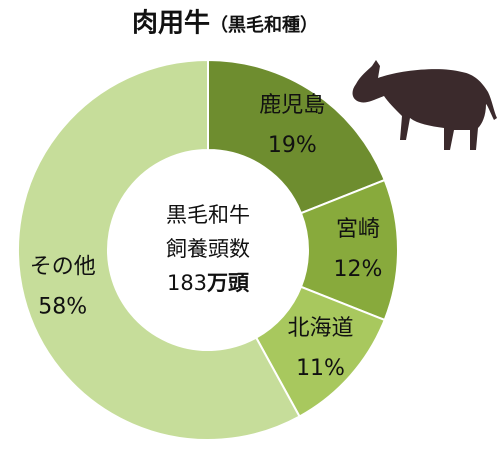 Image resolution: width=497 pixels, height=456 pixels. I want to click on segment-label: 鹿児島, so click(292, 105).